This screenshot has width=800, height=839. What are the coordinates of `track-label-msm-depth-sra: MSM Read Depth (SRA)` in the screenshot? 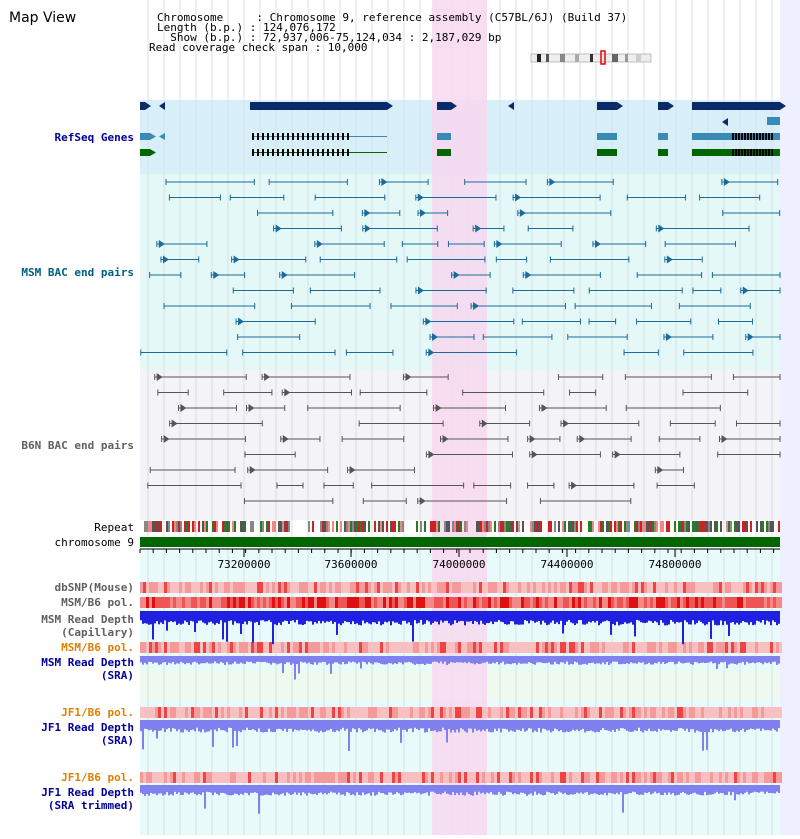 It's located at (87, 669).